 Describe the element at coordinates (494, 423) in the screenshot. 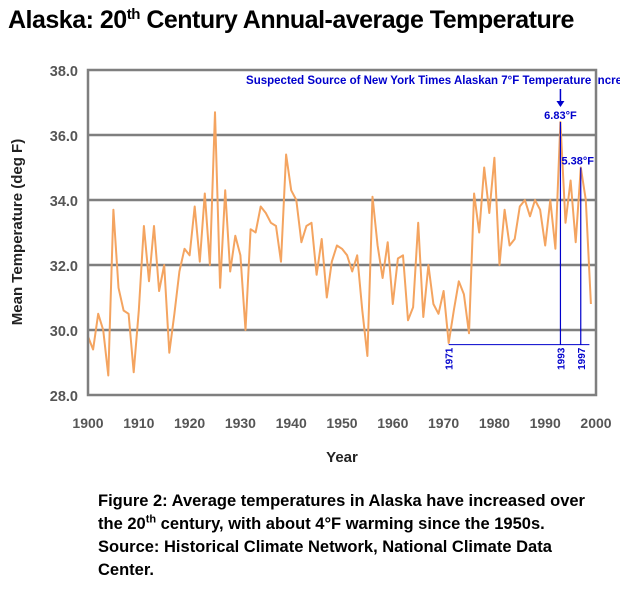

I see `x-tick-label: 1980` at that location.